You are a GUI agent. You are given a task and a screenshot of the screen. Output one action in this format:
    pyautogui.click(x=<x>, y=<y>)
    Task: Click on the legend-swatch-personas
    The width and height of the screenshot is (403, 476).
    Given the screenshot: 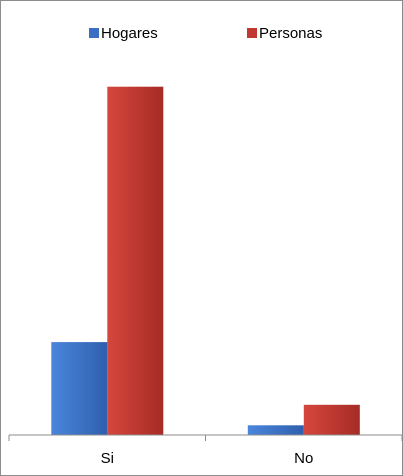 What is the action you would take?
    pyautogui.click(x=252, y=33)
    